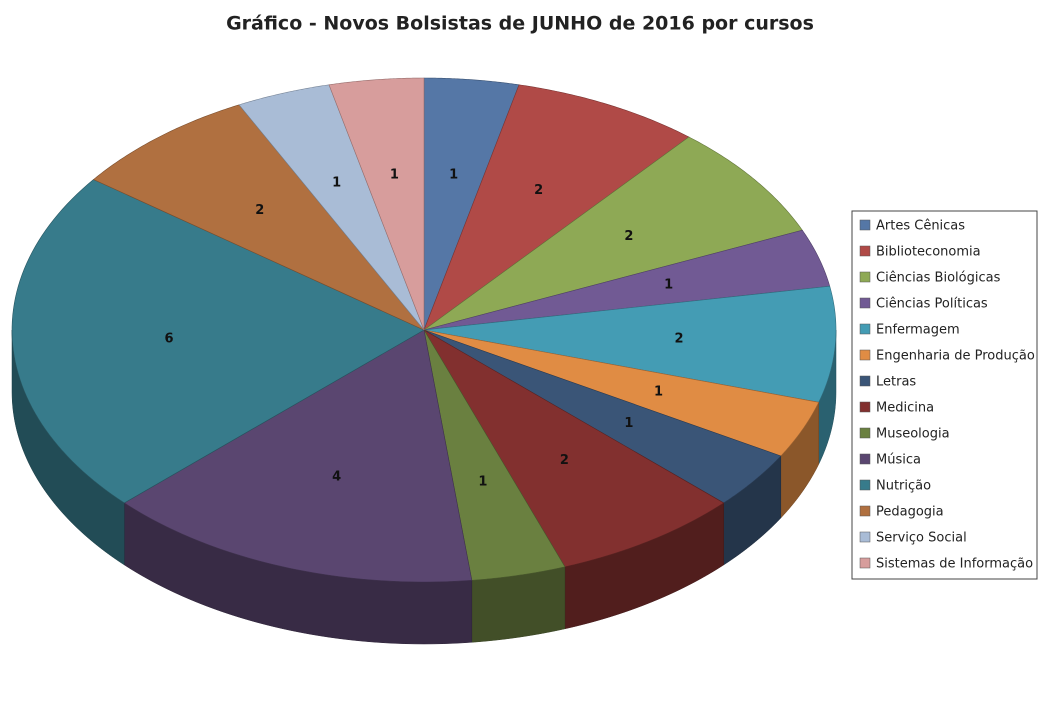 This screenshot has height=726, width=1042. I want to click on legend-label: Artes Cênicas, so click(920, 226).